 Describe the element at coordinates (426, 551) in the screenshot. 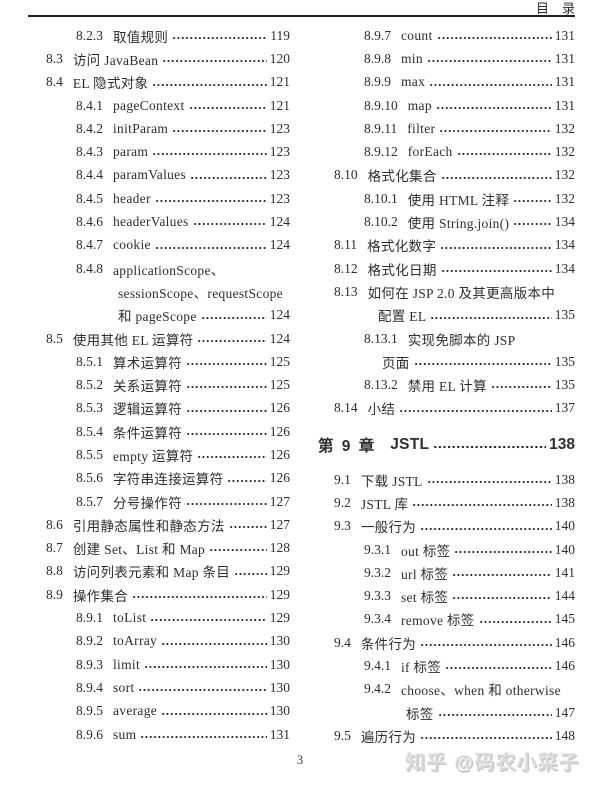

I see `toc-entry-title: out 标签` at that location.